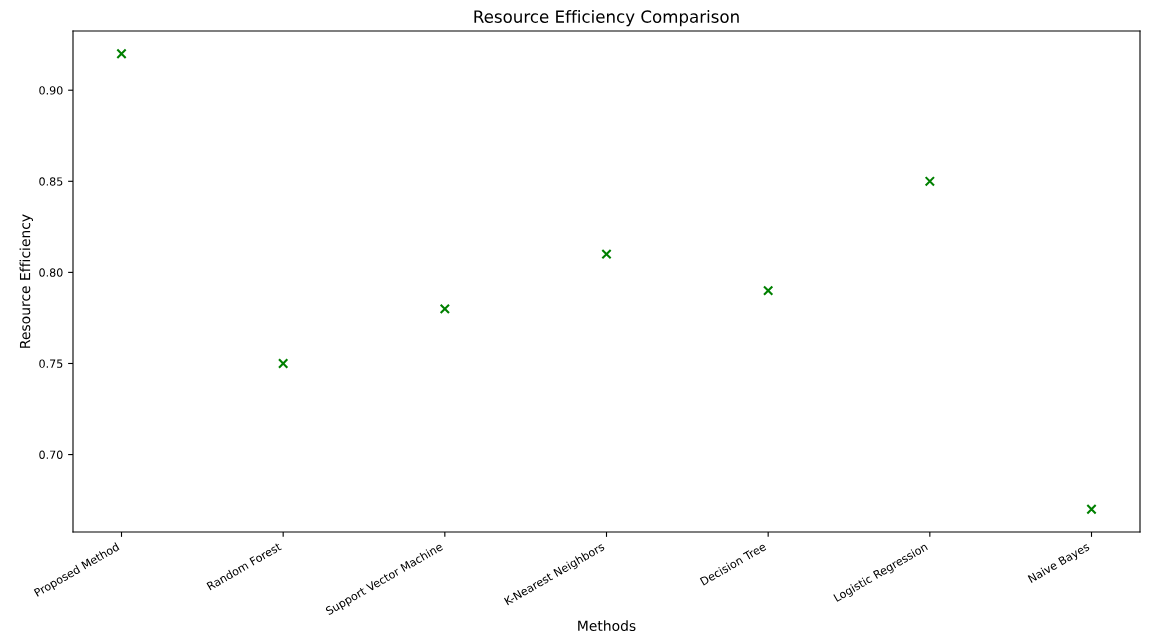 This screenshot has height=637, width=1150. What do you see at coordinates (51, 363) in the screenshot?
I see `y-tick-label: 0.75` at bounding box center [51, 363].